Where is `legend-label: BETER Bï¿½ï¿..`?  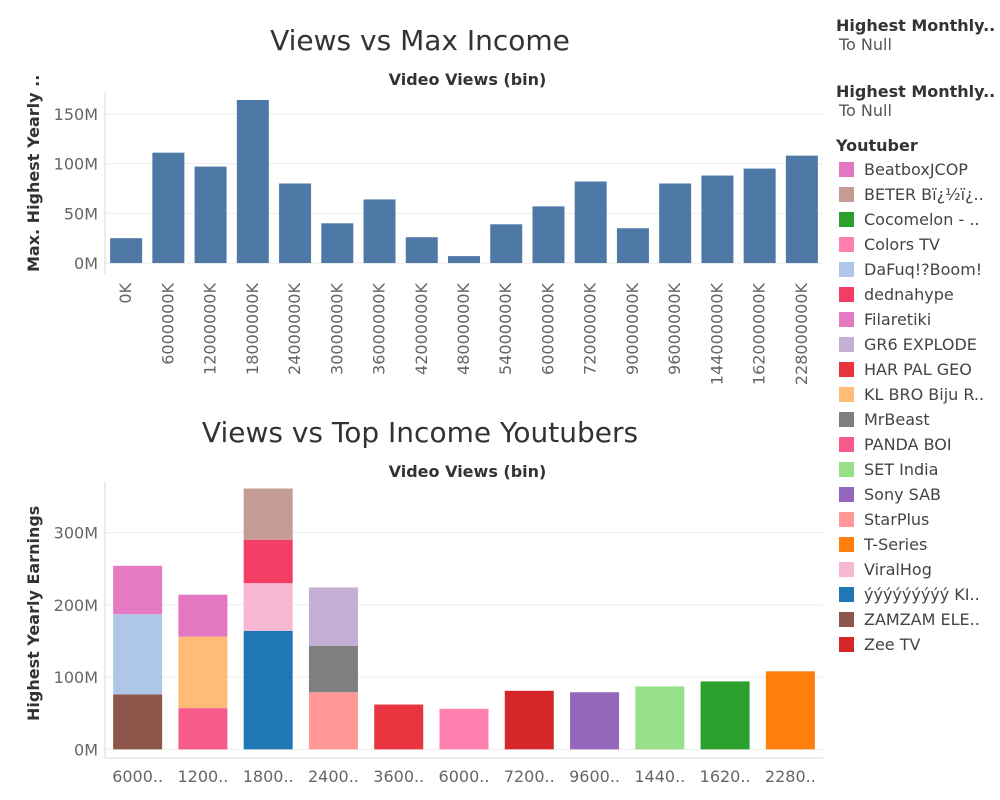 legend-label: BETER Bï¿½ï¿.. is located at coordinates (924, 194).